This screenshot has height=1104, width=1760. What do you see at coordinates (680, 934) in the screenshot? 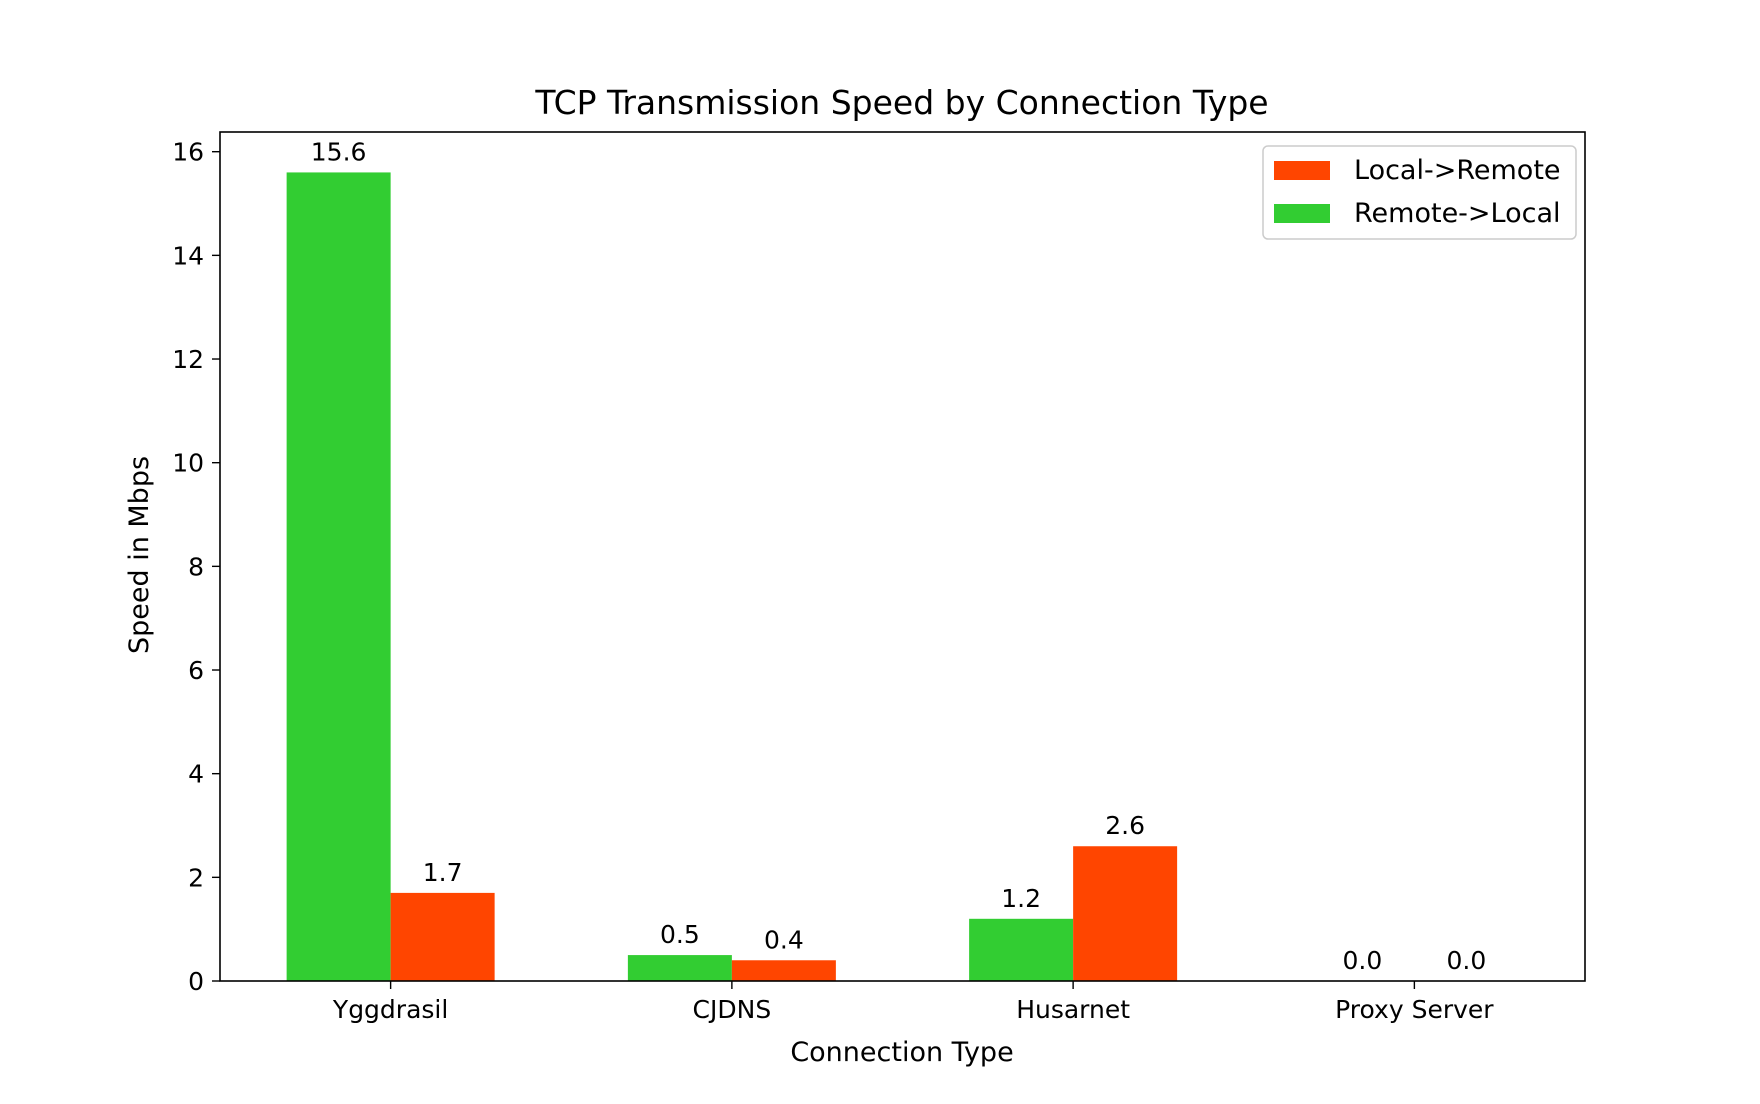
I see `data-label: 0.5` at bounding box center [680, 934].